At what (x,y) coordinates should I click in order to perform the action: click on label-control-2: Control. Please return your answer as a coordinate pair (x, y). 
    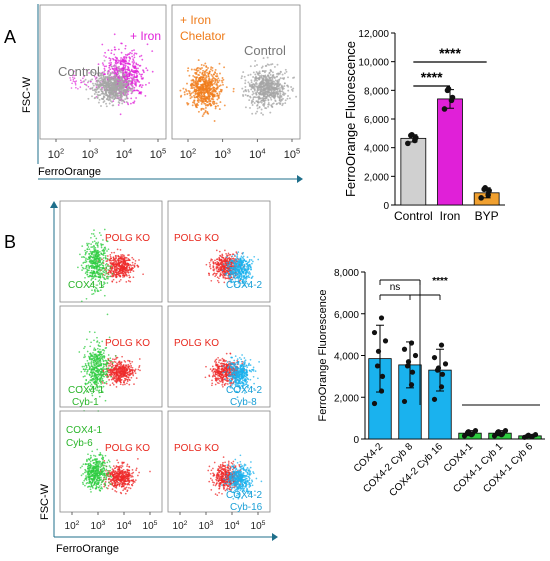
    Looking at the image, I should click on (265, 50).